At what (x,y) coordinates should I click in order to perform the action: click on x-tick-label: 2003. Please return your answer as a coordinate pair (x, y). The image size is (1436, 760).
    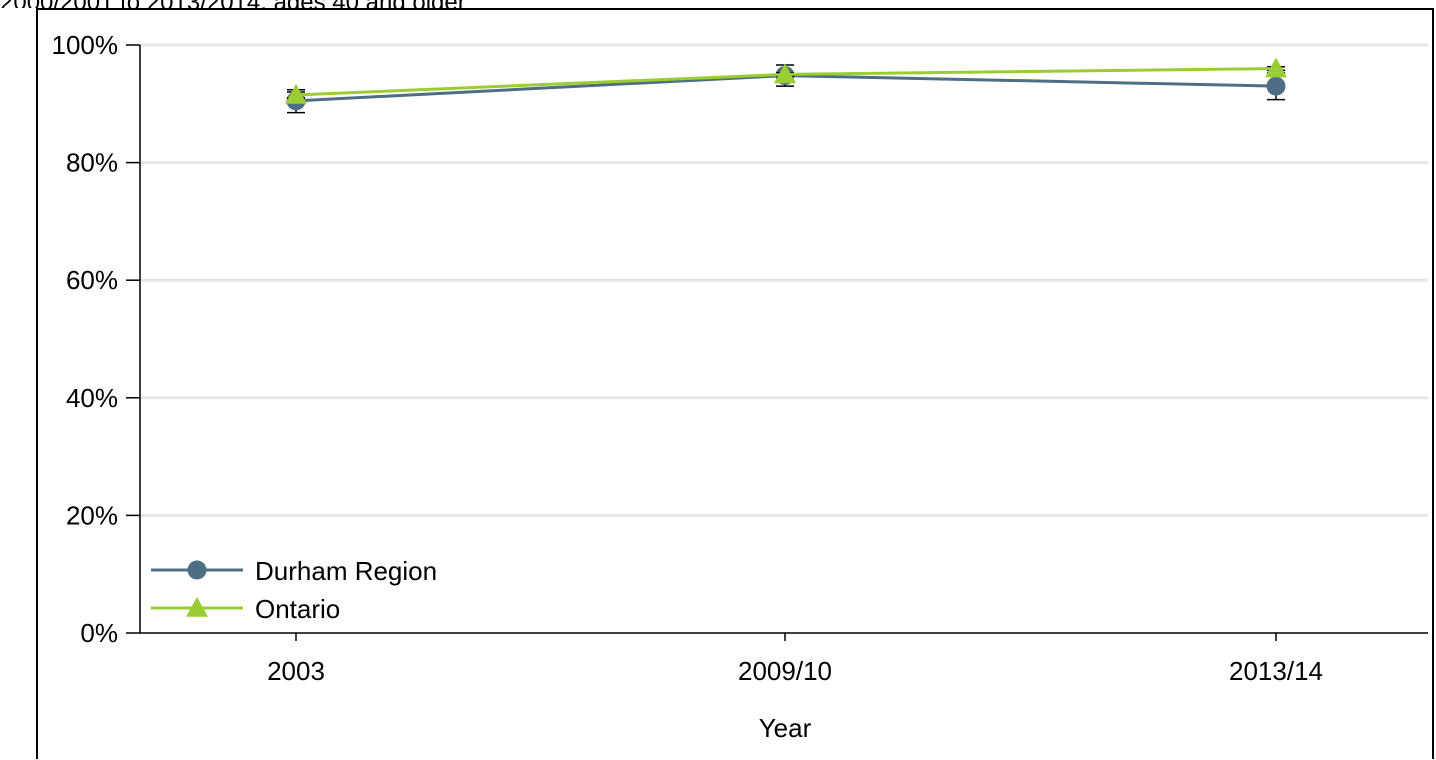
    Looking at the image, I should click on (296, 671).